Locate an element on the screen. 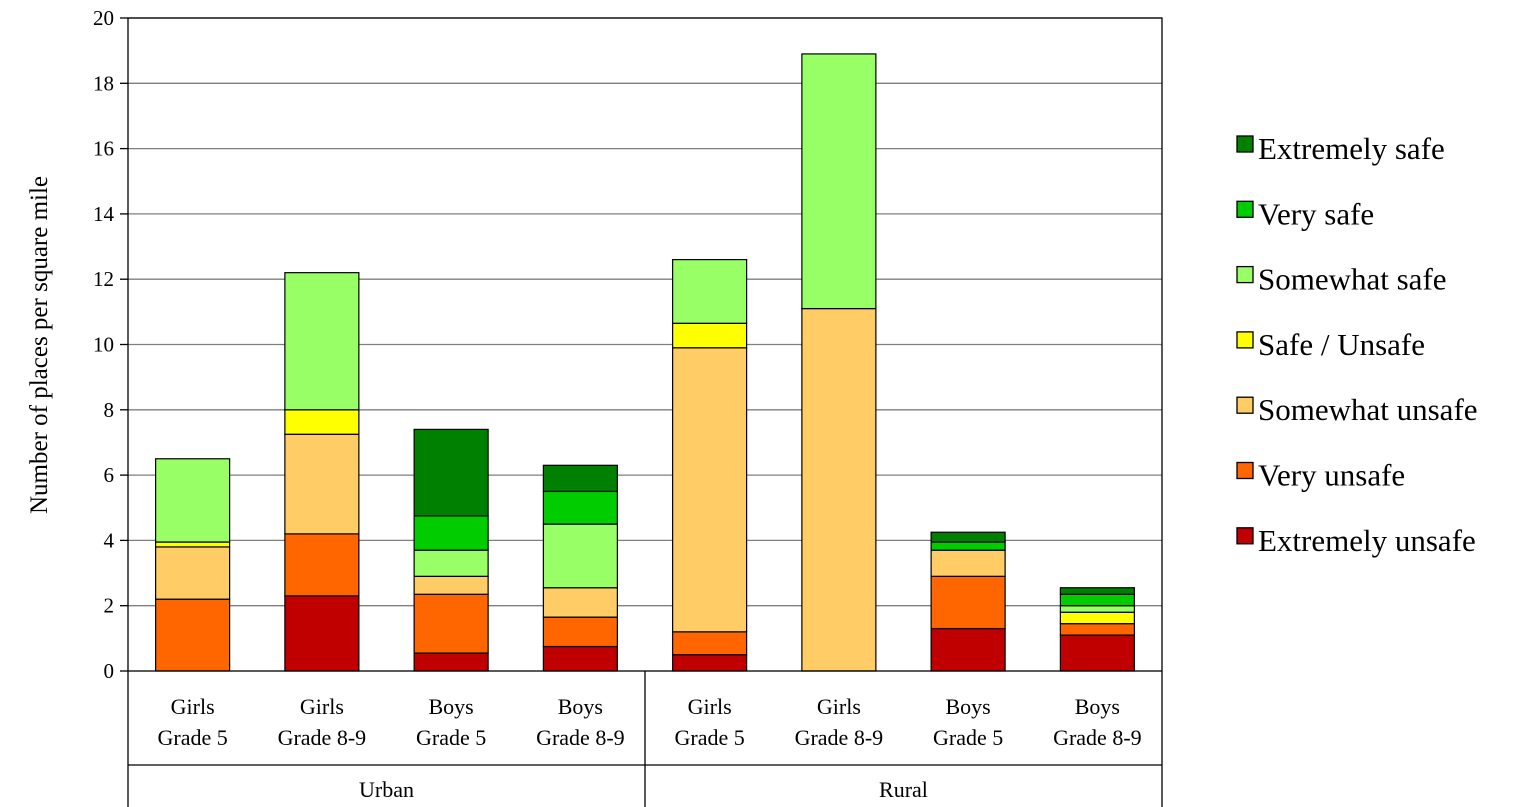 The height and width of the screenshot is (807, 1527). y-tick-label: 14 is located at coordinates (104, 214).